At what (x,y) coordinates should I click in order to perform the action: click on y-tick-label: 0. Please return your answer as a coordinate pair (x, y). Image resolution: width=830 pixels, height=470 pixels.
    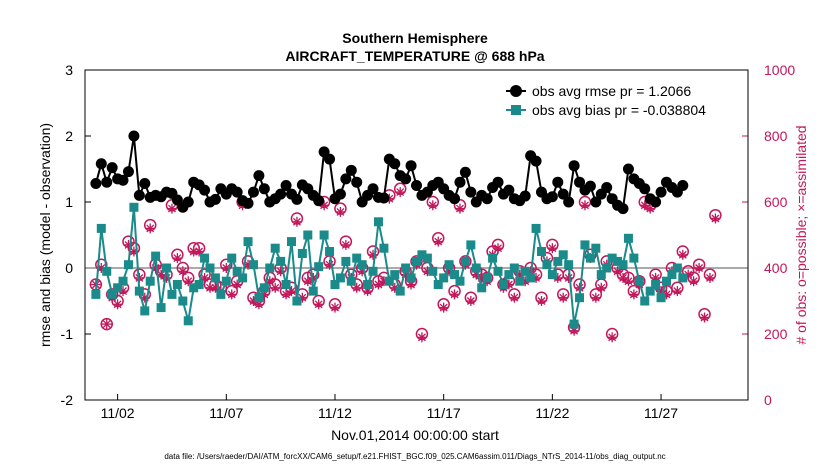
    Looking at the image, I should click on (69, 268).